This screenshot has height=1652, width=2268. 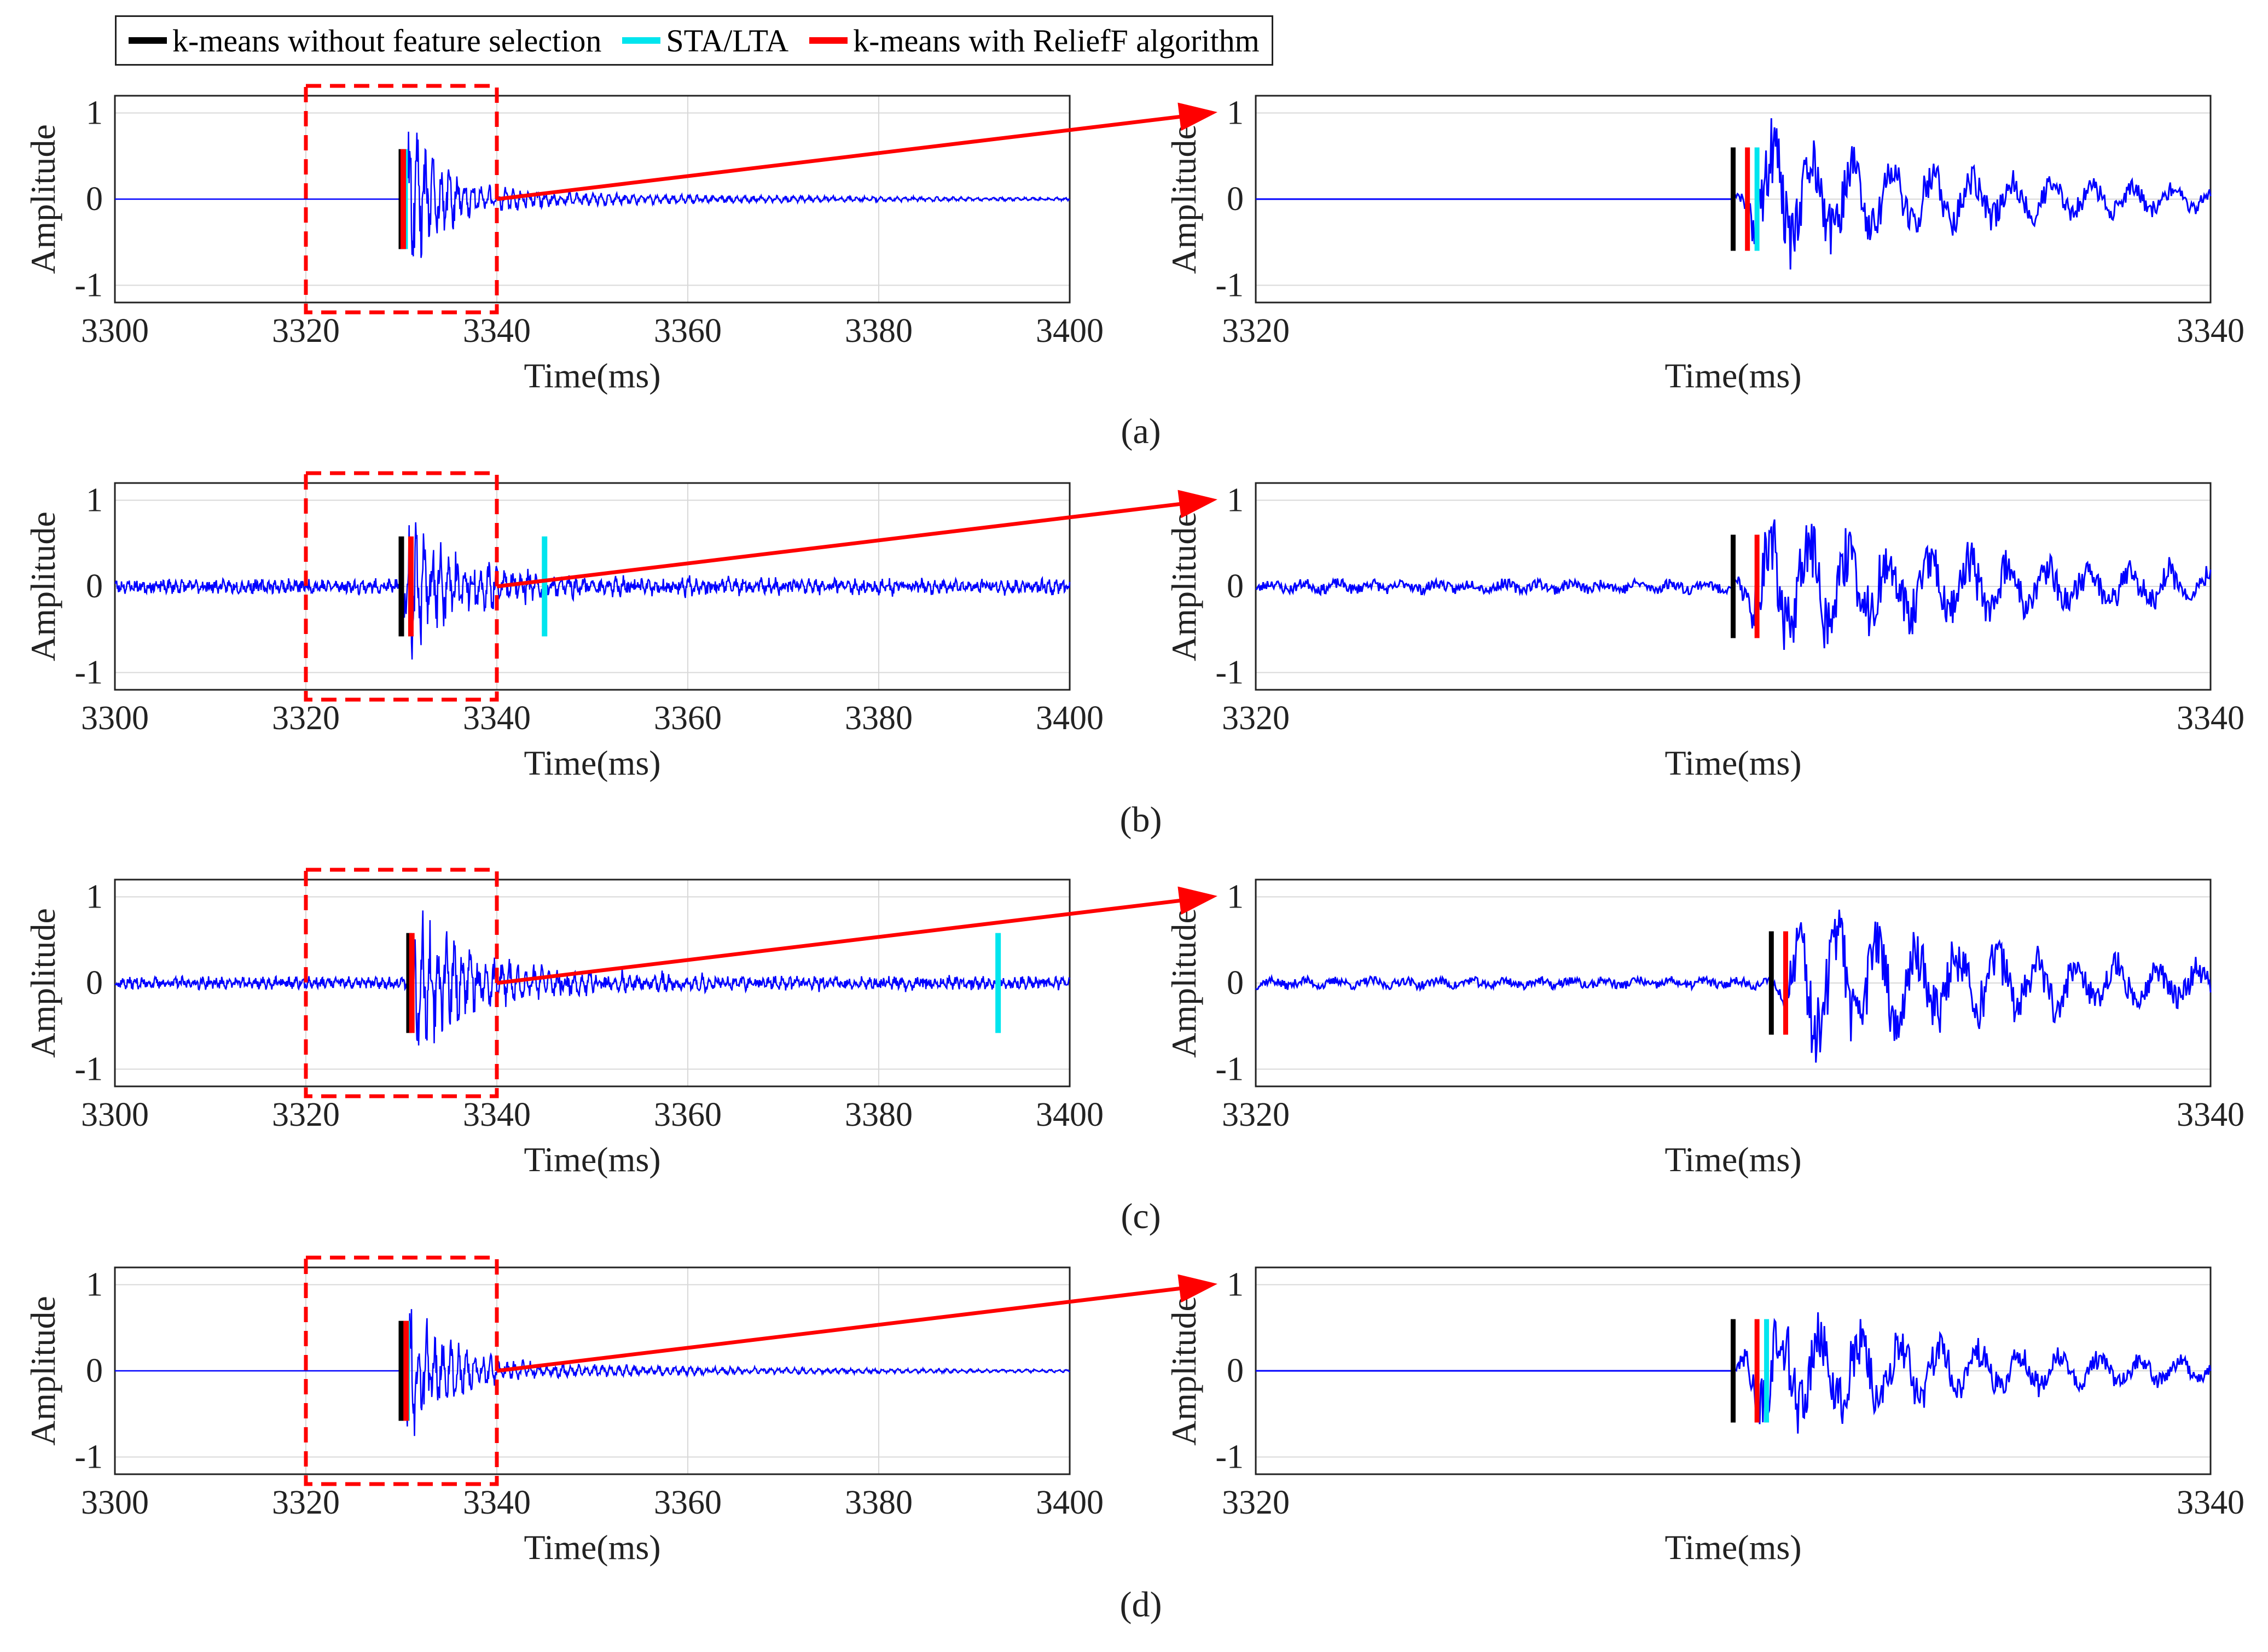 What do you see at coordinates (592, 763) in the screenshot?
I see `panel-b-overview-xlabel: Time(ms)` at bounding box center [592, 763].